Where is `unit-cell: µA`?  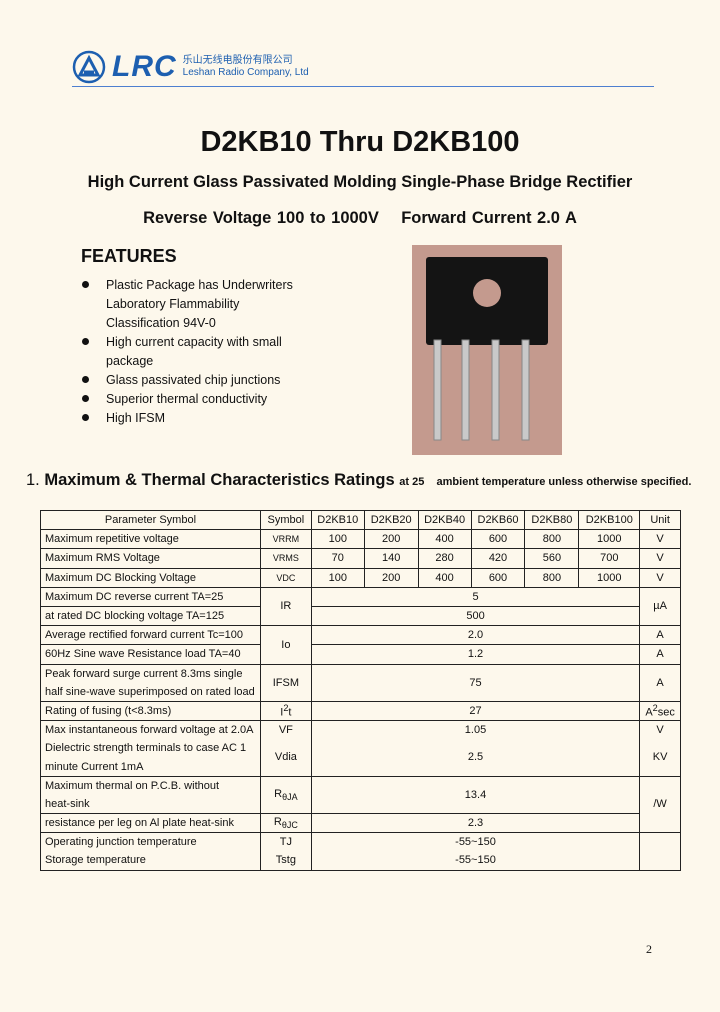 unit-cell: µA is located at coordinates (660, 606).